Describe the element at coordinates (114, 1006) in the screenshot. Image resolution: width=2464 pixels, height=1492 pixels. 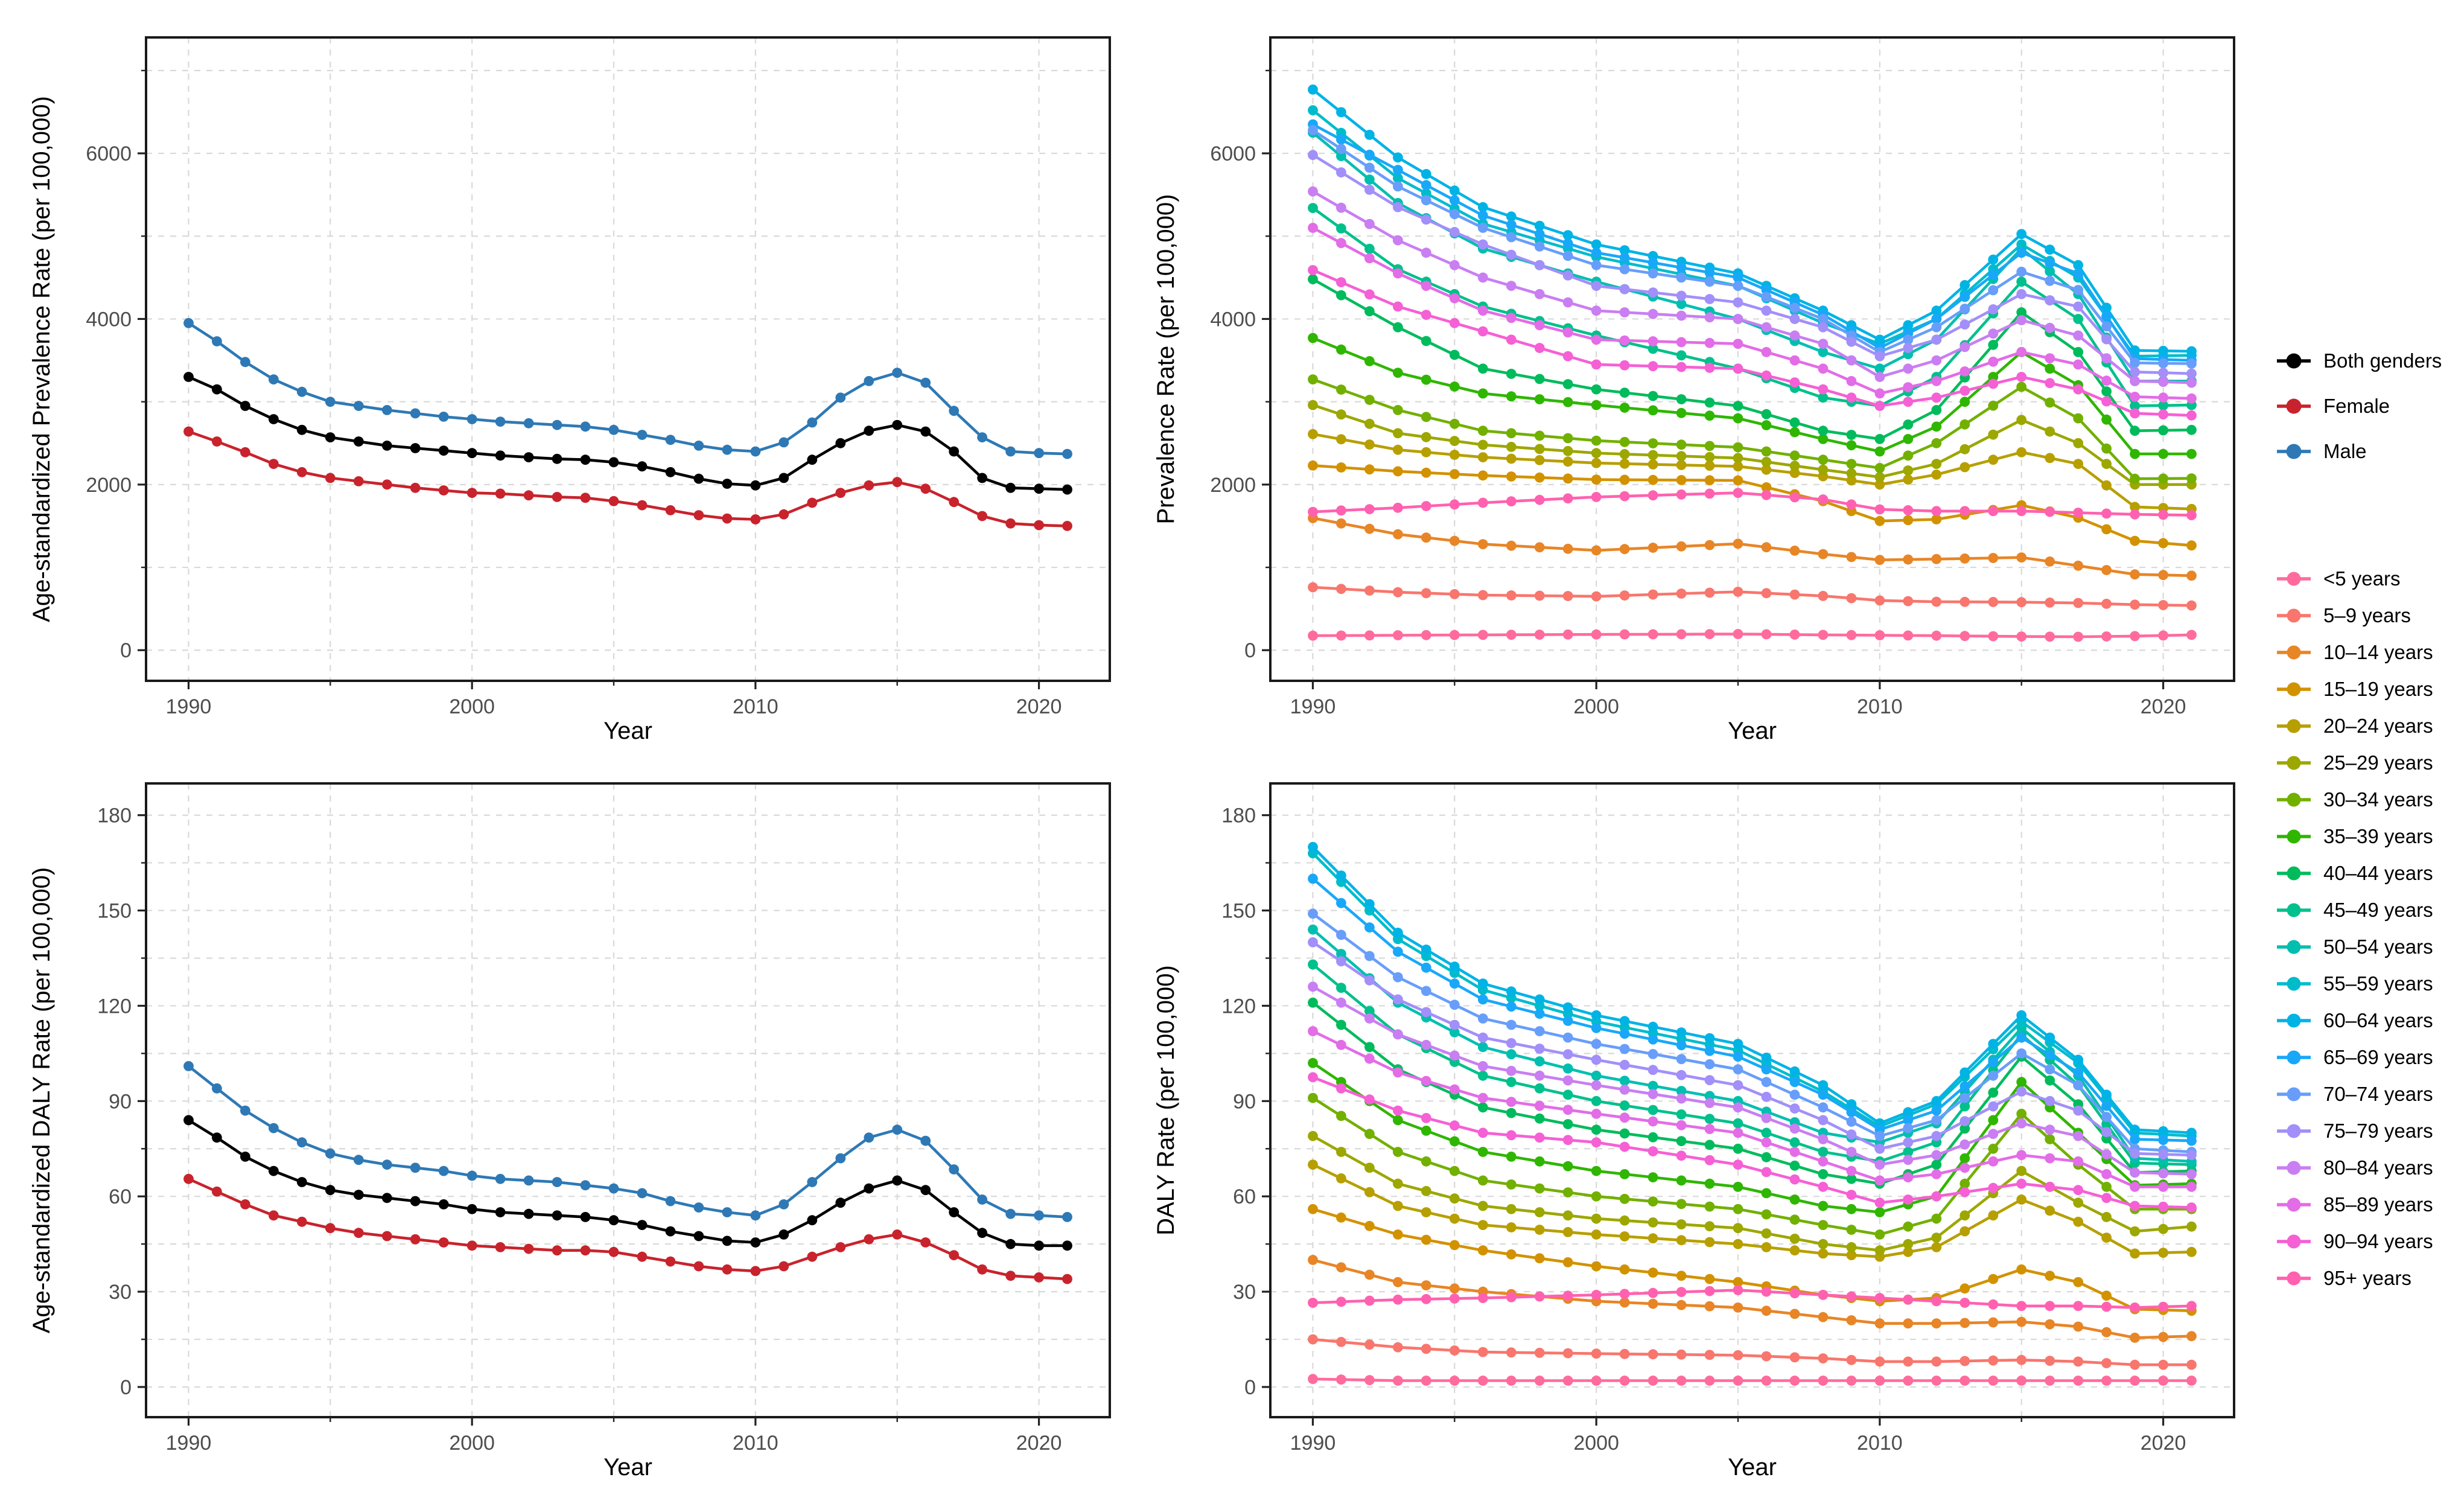
I see `svg-text: 120` at that location.